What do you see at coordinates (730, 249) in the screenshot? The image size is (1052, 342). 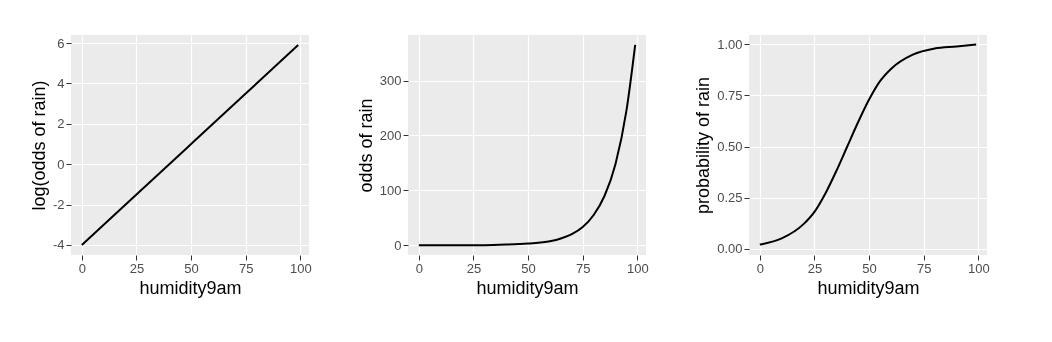 I see `y-tick-label: 0.00` at bounding box center [730, 249].